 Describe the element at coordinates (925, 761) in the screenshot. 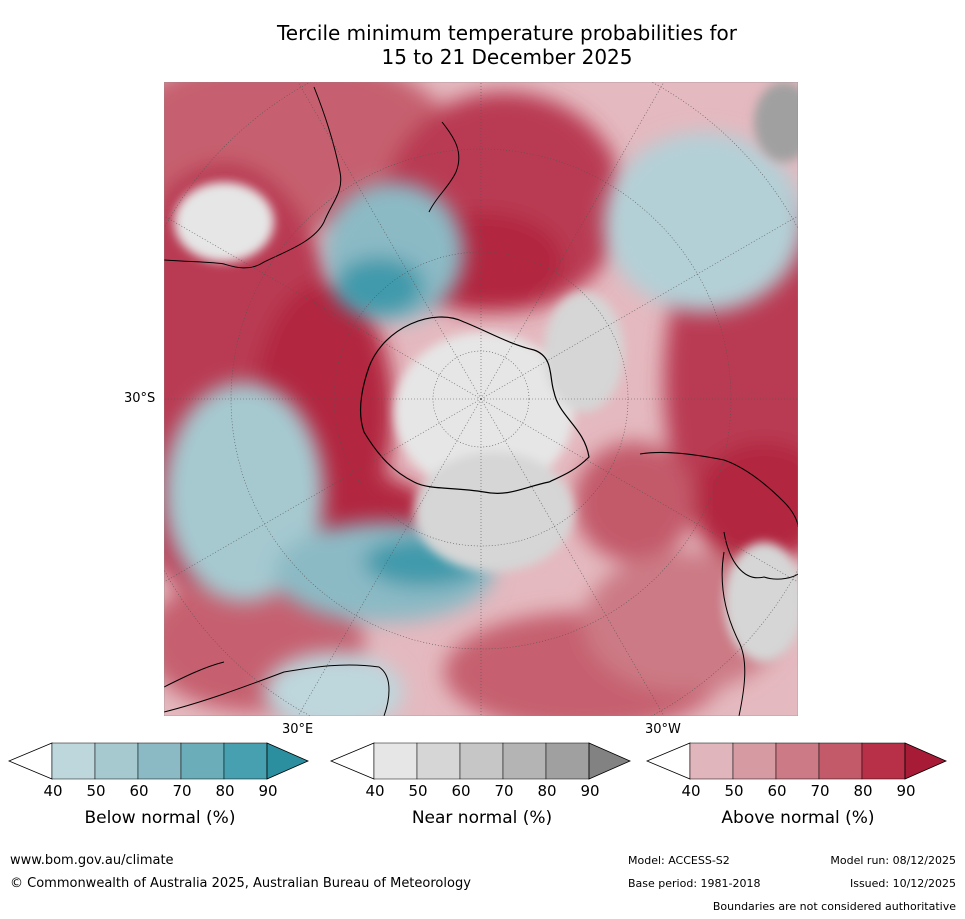

I see `above-bin-over` at that location.